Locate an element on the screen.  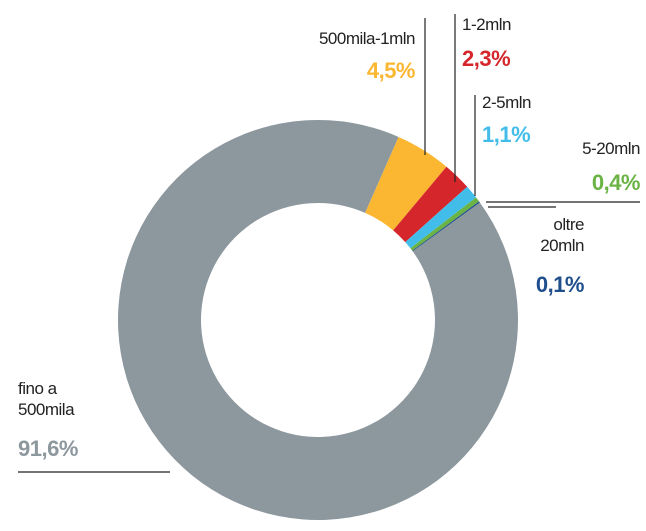
label: fino a 500mila is located at coordinates (46, 399).